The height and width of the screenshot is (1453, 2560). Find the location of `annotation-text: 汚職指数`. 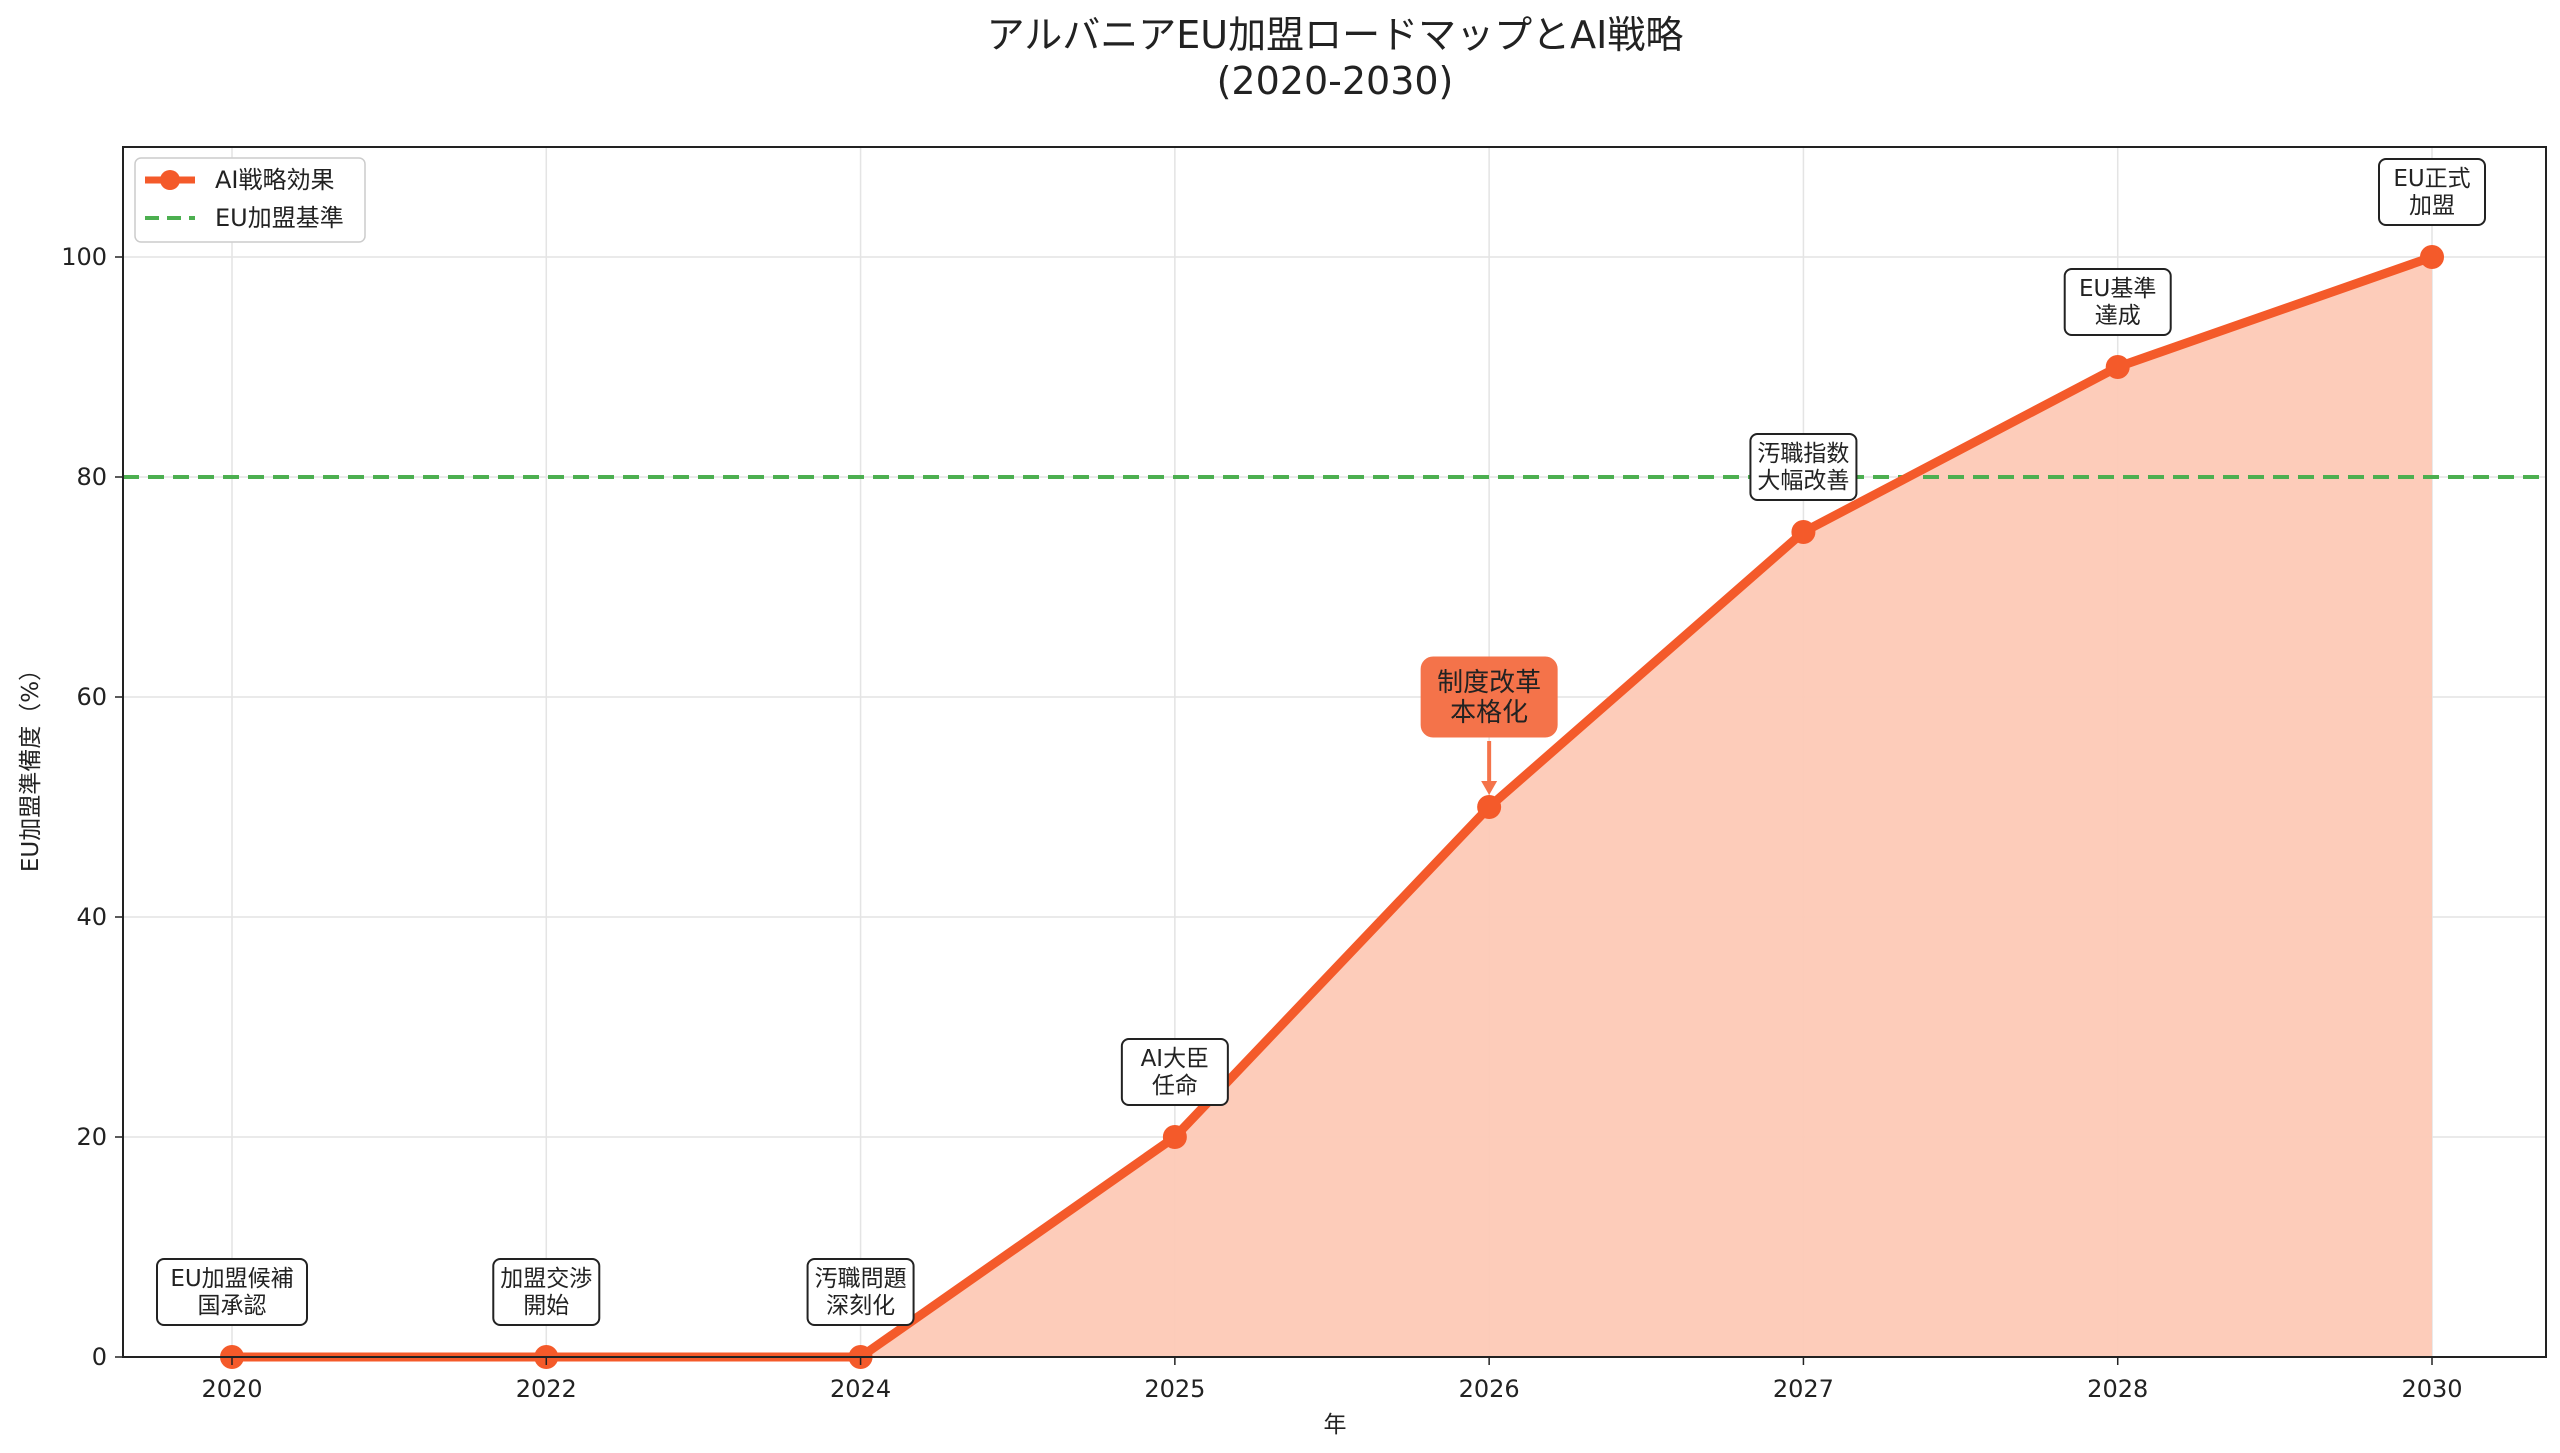

annotation-text: 汚職指数 is located at coordinates (1803, 454).